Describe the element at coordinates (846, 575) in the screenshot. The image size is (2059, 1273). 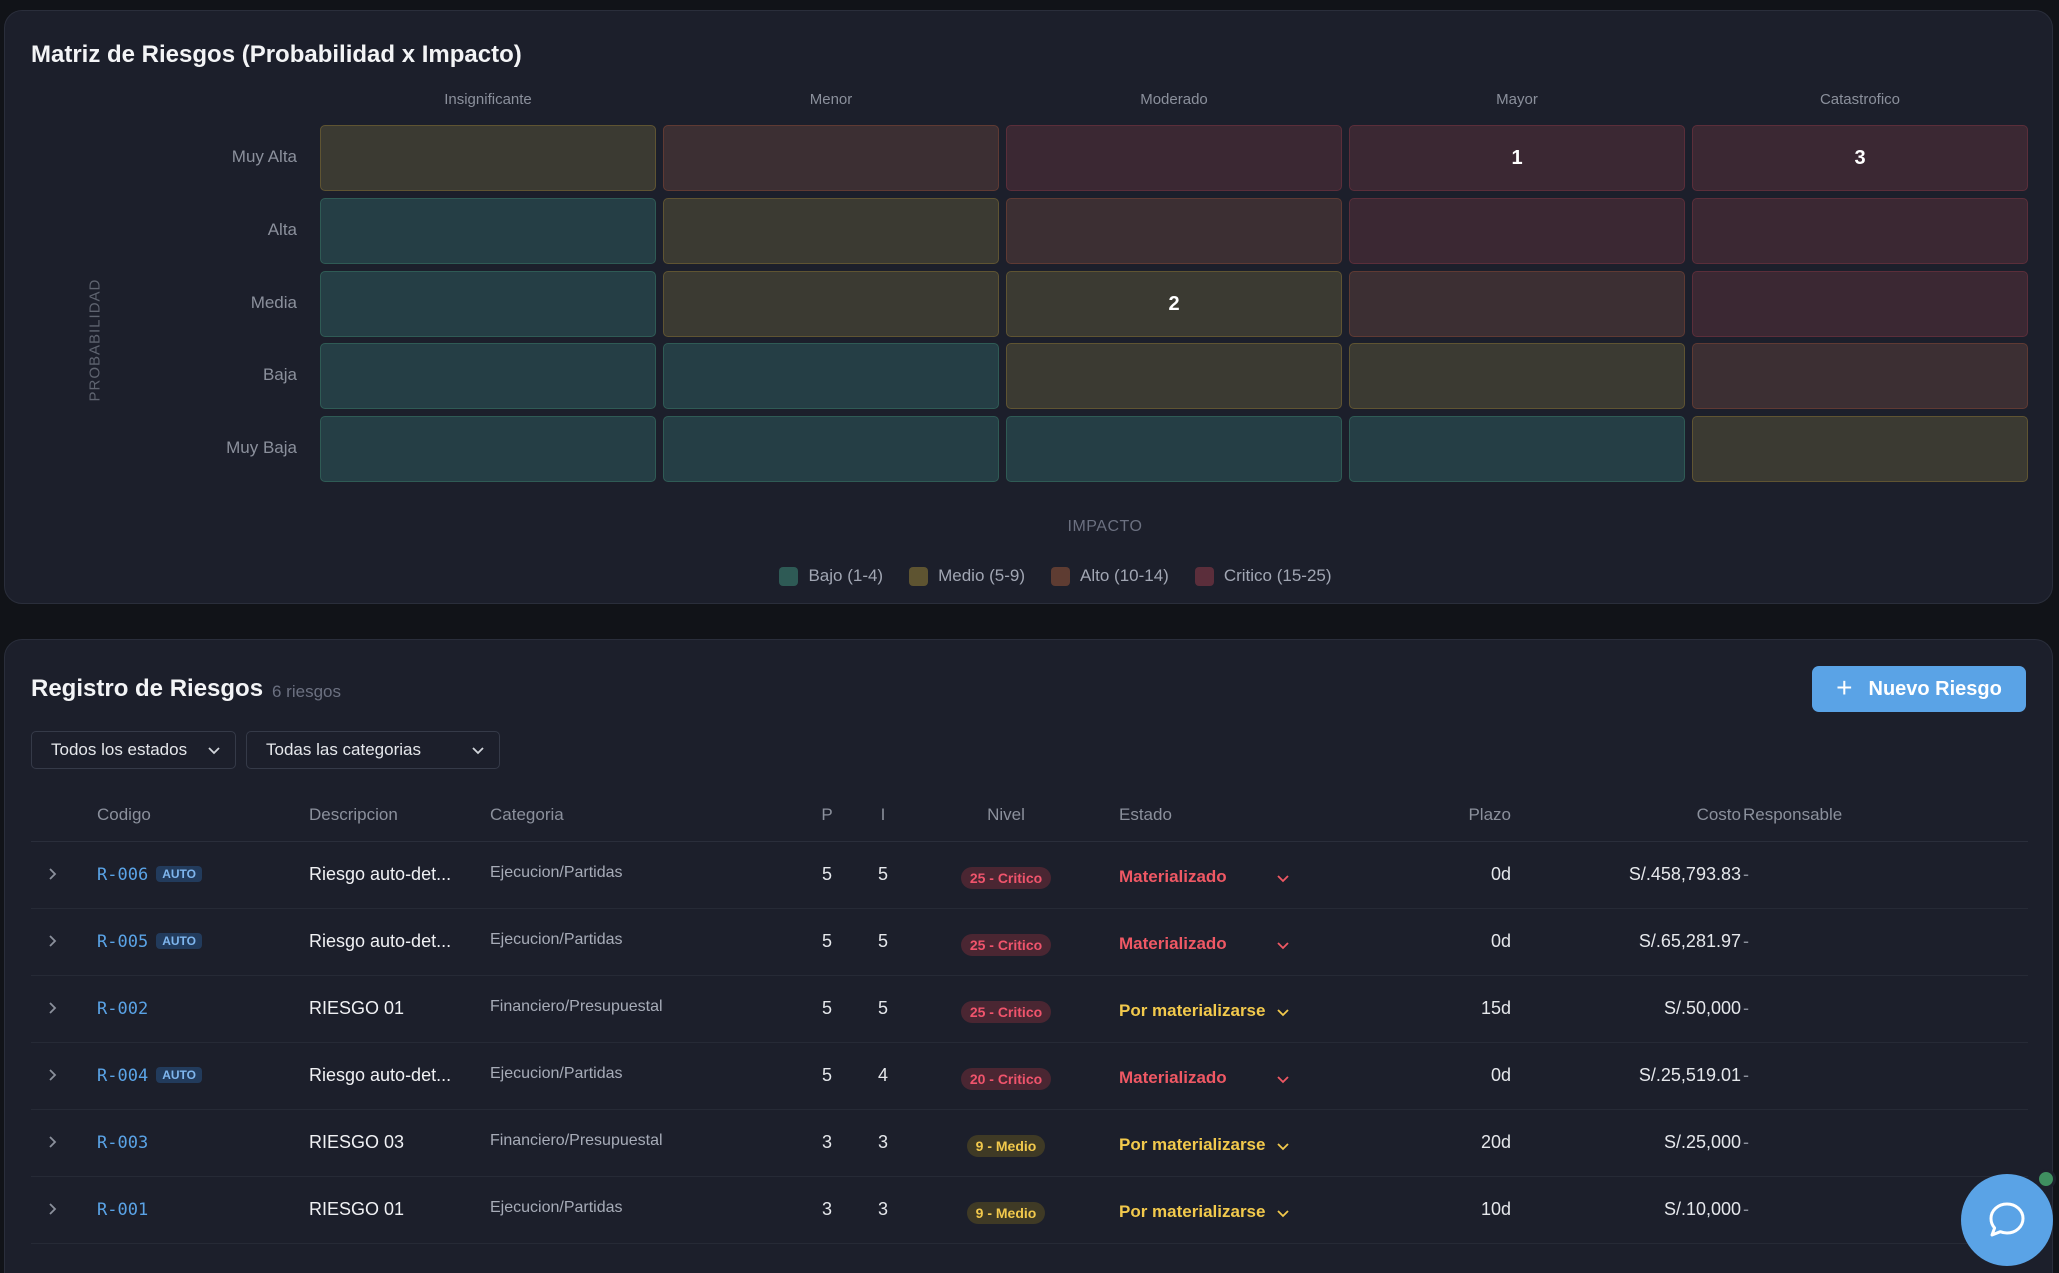
I see `legend-label: Bajo (1-4)` at that location.